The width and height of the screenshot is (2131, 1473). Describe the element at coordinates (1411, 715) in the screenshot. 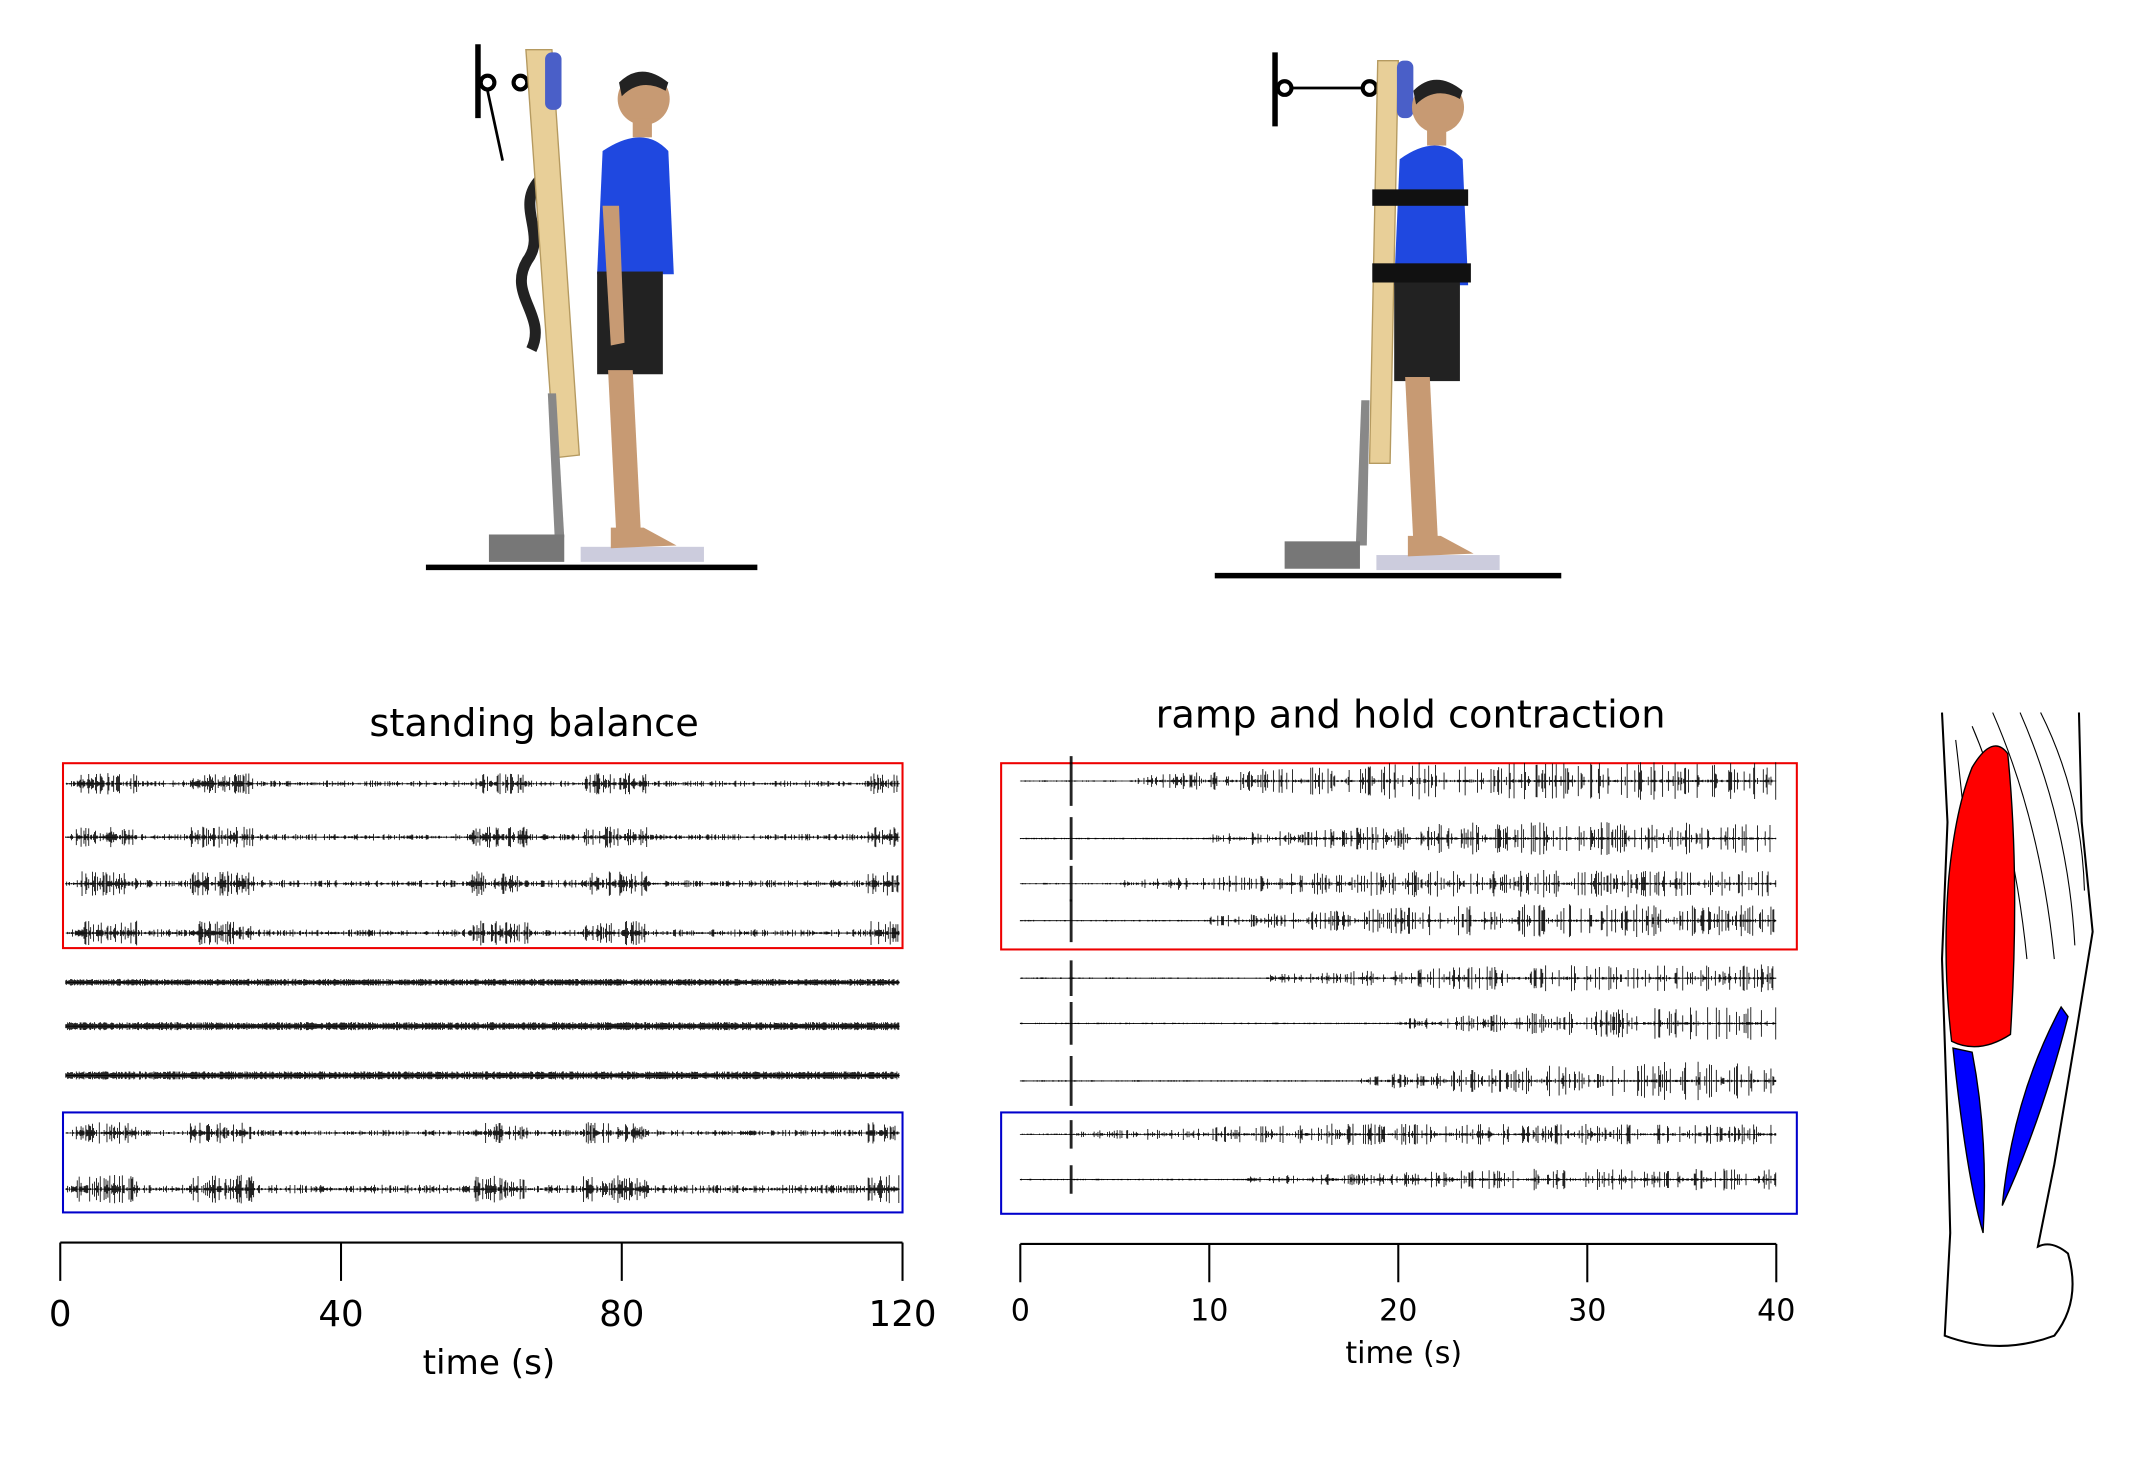

I see `panel-title: ramp and hold contraction` at that location.